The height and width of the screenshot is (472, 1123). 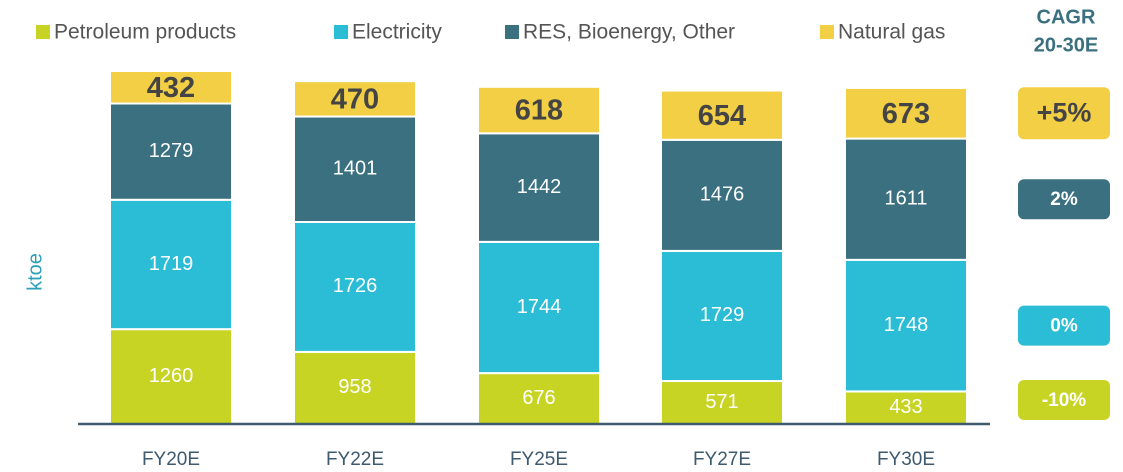 I want to click on y-axis-label: ktoe, so click(x=35, y=272).